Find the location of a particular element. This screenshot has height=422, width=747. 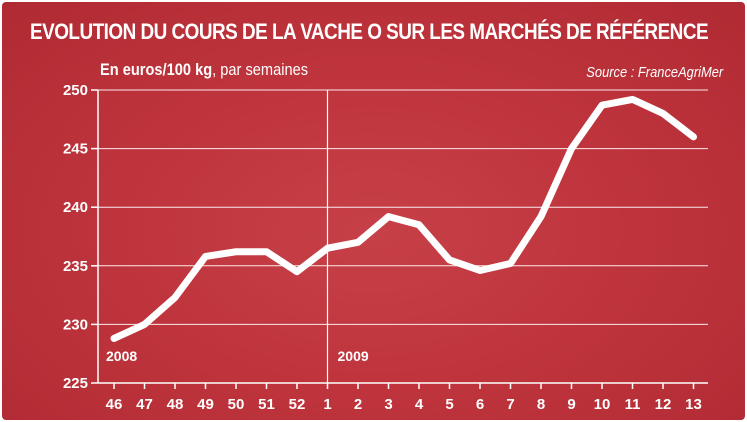

x-tick-label: 7 is located at coordinates (510, 404).